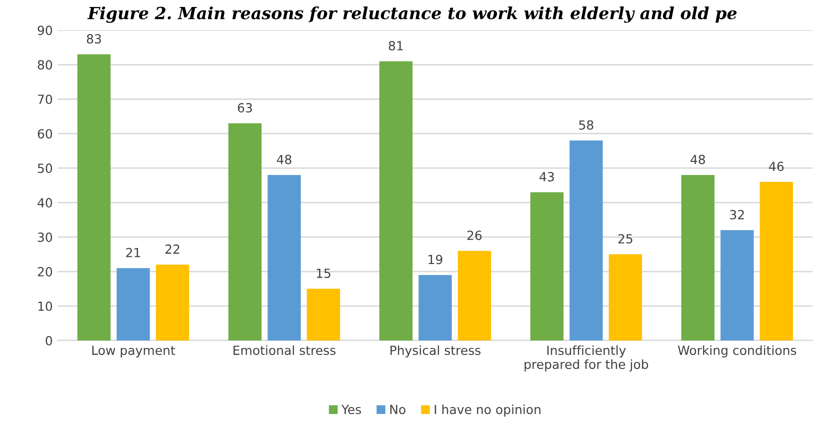  Describe the element at coordinates (45, 169) in the screenshot. I see `y-tick-label: 50` at that location.